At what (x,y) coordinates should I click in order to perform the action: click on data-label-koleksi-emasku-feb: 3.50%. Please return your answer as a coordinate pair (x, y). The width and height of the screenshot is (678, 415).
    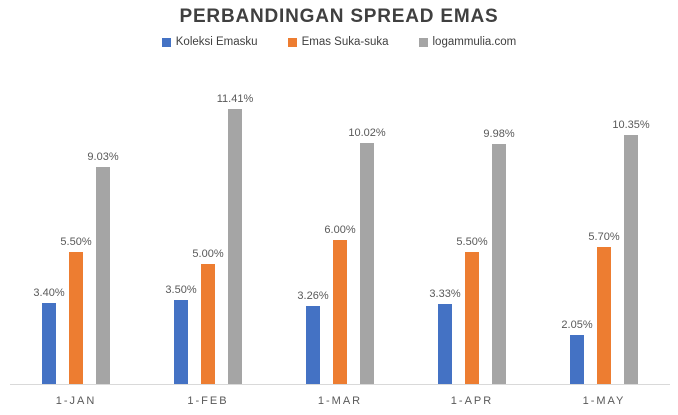
    Looking at the image, I should click on (181, 290).